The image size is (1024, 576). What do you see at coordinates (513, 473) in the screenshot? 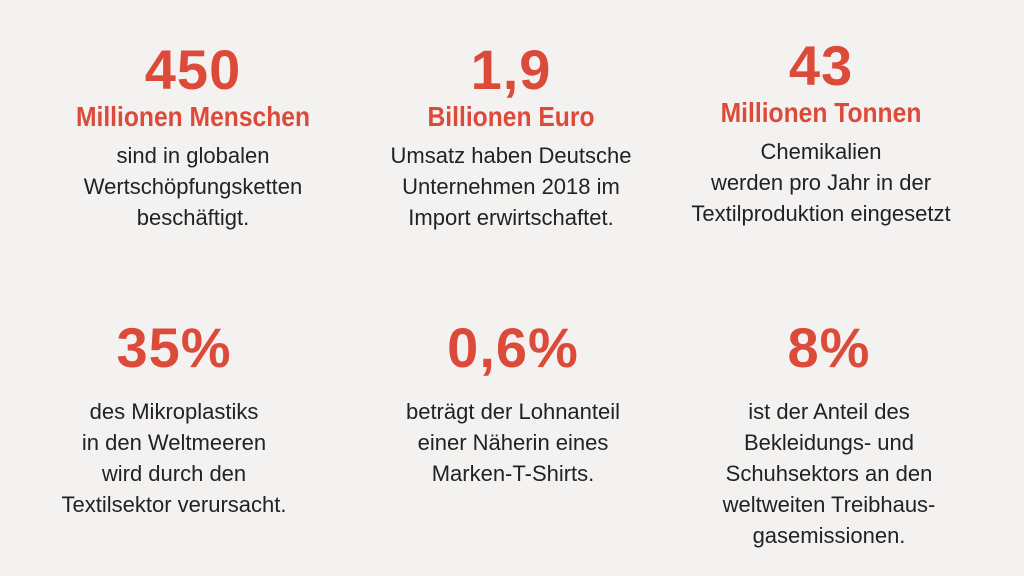
I see `description-line: Marken-T-Shirts.` at bounding box center [513, 473].